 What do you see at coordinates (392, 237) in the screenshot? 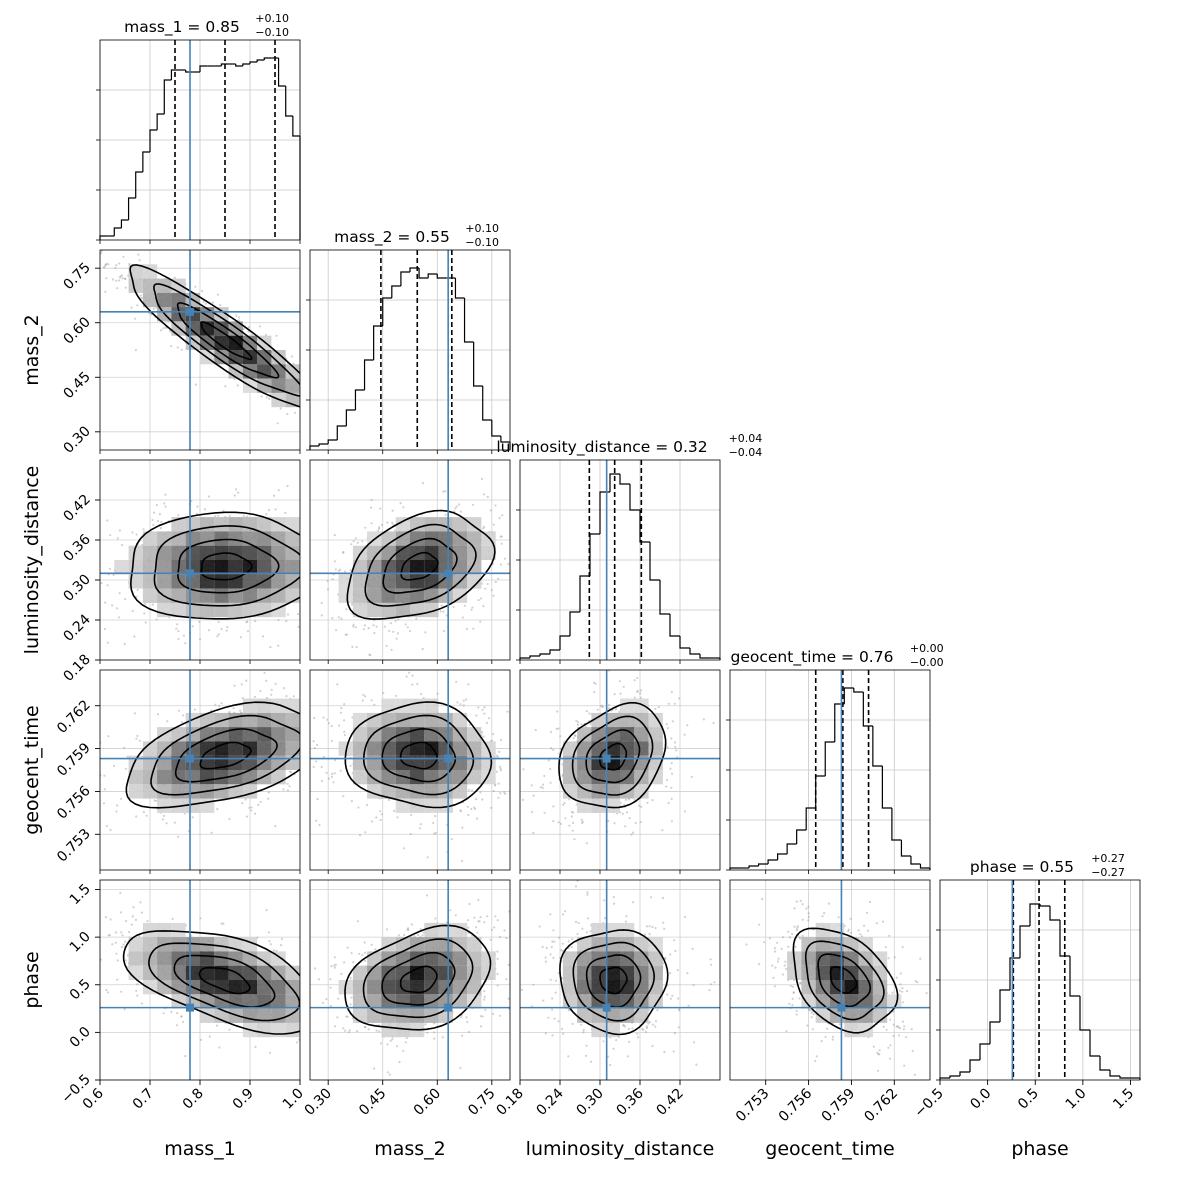
I see `title-main: mass_2 = 0.55` at bounding box center [392, 237].